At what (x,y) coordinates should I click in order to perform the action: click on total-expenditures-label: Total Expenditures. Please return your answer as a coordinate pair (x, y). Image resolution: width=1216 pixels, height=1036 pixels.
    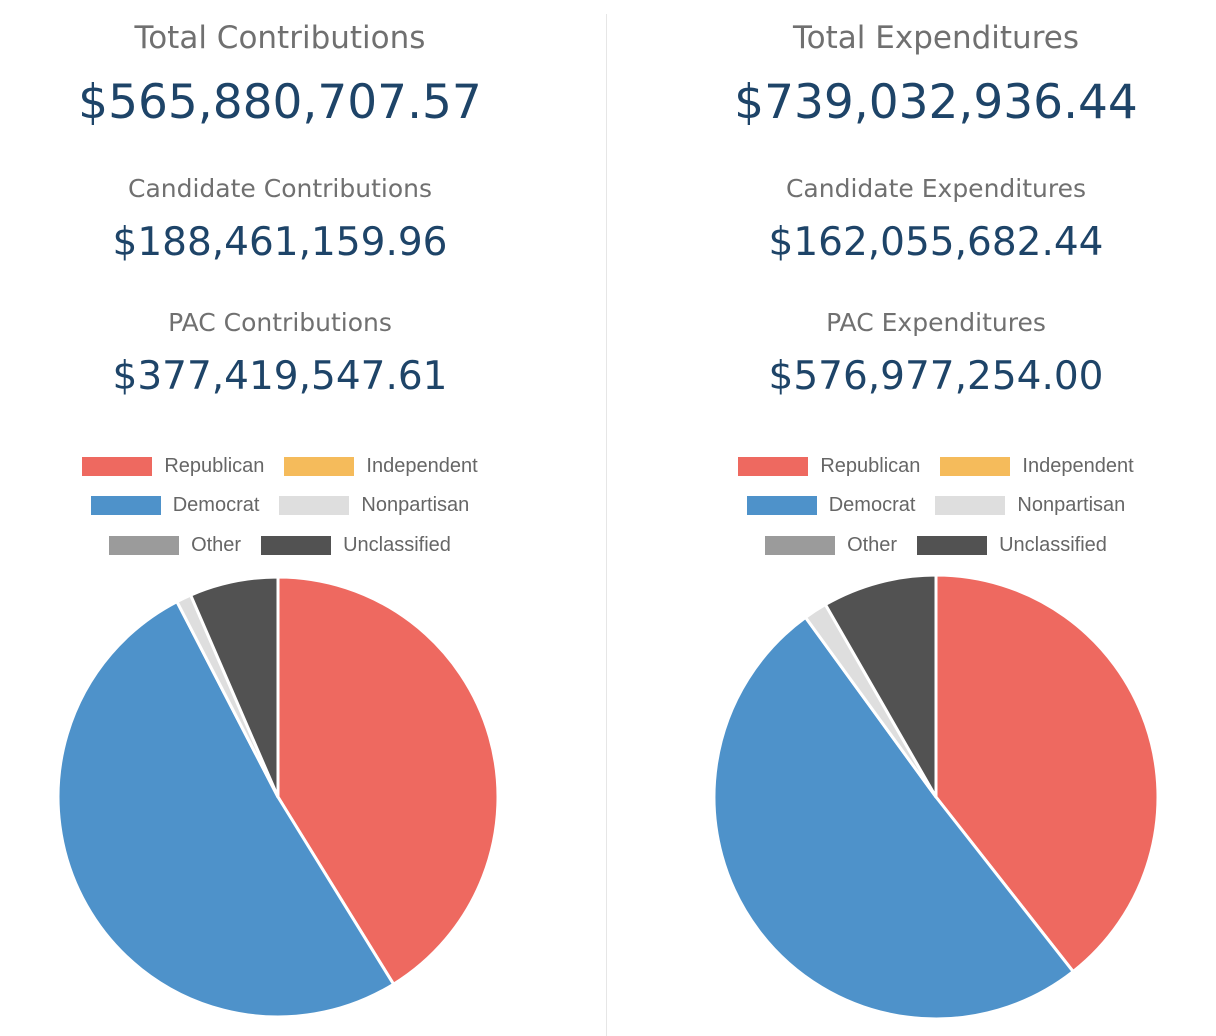
    Looking at the image, I should click on (936, 38).